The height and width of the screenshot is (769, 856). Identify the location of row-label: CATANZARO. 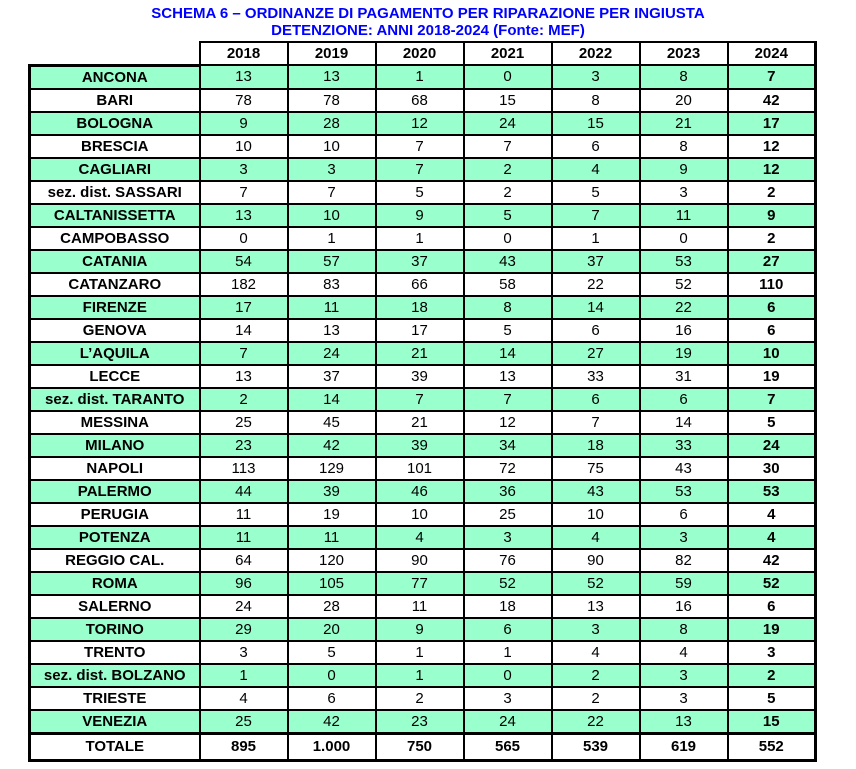
(114, 284).